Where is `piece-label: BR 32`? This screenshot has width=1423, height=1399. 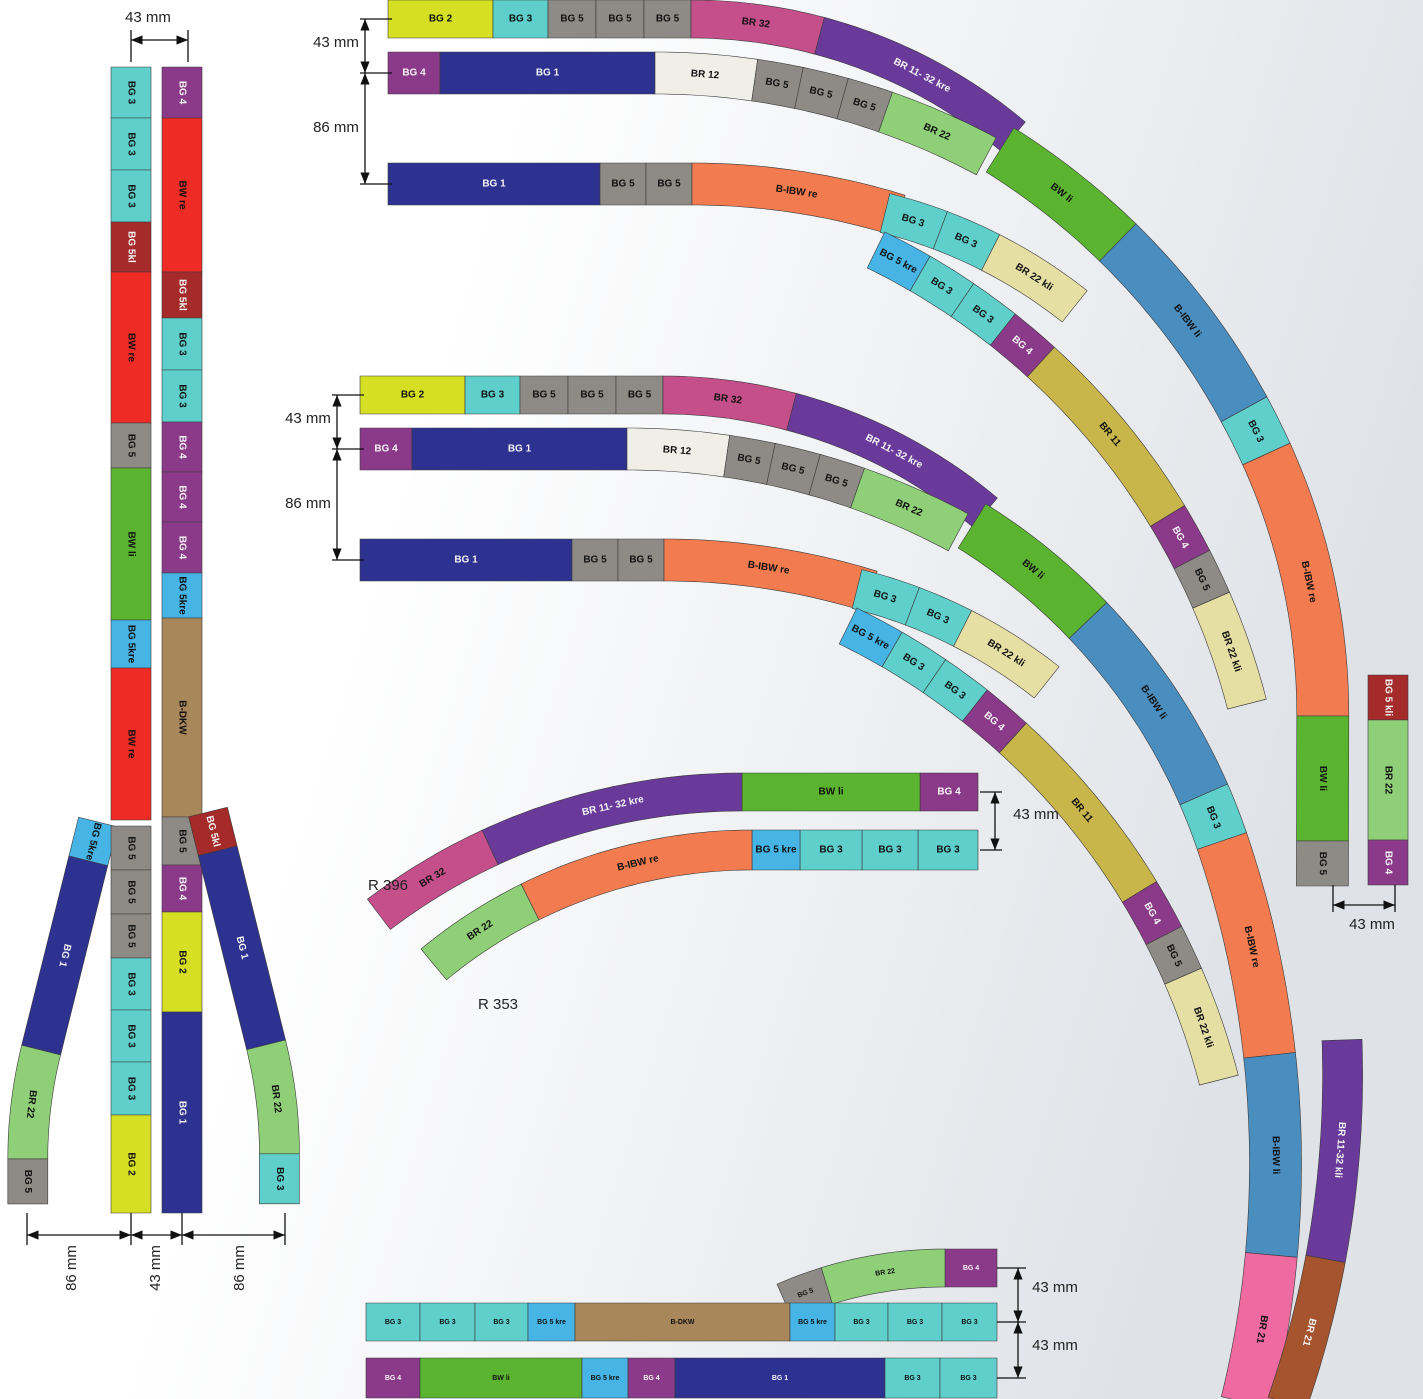 piece-label: BR 32 is located at coordinates (756, 23).